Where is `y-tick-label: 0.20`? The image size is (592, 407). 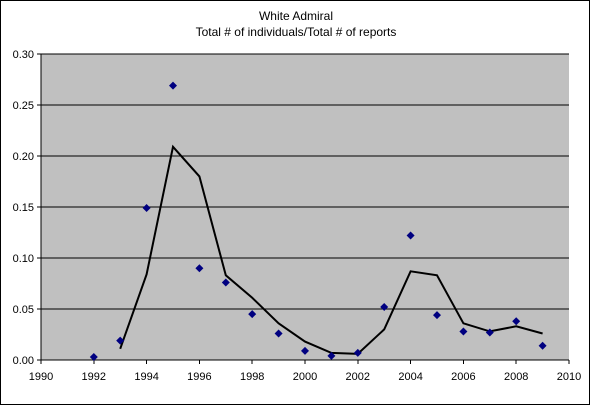
y-tick-label: 0.20 is located at coordinates (23, 157).